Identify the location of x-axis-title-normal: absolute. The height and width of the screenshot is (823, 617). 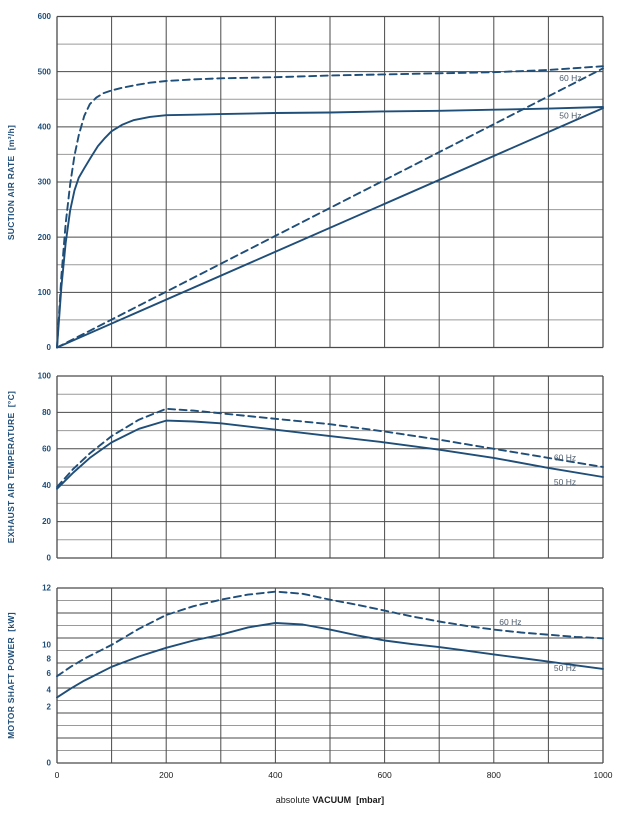
(292, 800).